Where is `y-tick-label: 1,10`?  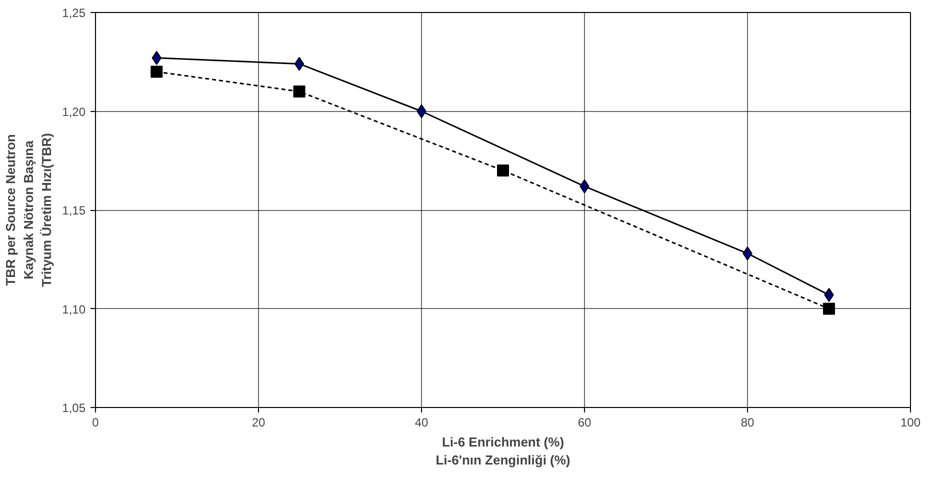
y-tick-label: 1,10 is located at coordinates (74, 309).